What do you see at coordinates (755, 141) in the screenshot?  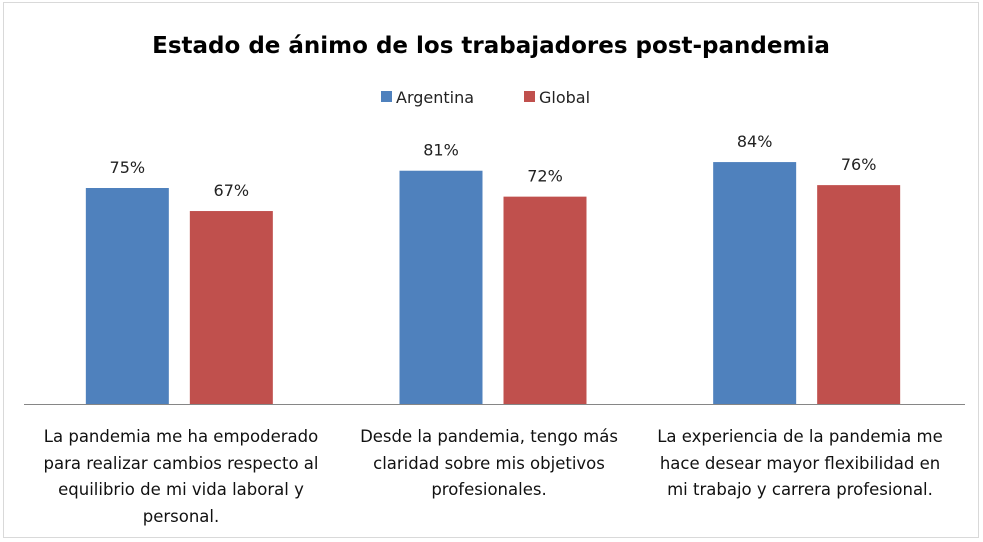 I see `data-label: 84%` at bounding box center [755, 141].